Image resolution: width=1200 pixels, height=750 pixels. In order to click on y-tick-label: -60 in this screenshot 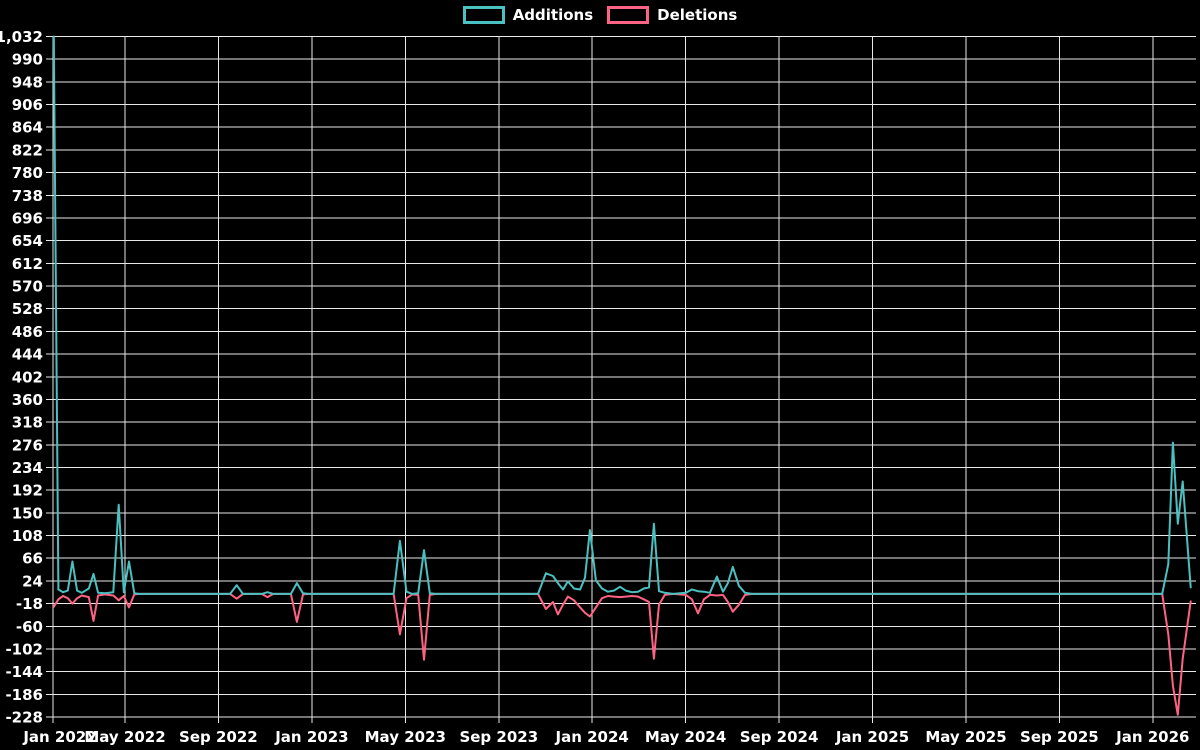, I will do `click(29, 627)`.